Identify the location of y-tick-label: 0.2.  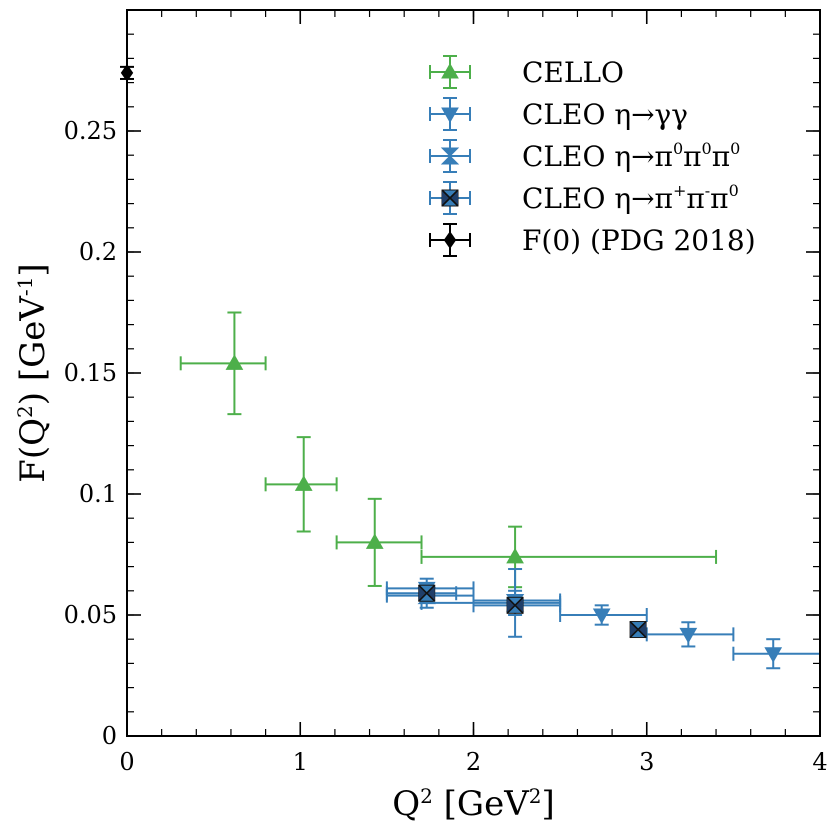
(98, 252).